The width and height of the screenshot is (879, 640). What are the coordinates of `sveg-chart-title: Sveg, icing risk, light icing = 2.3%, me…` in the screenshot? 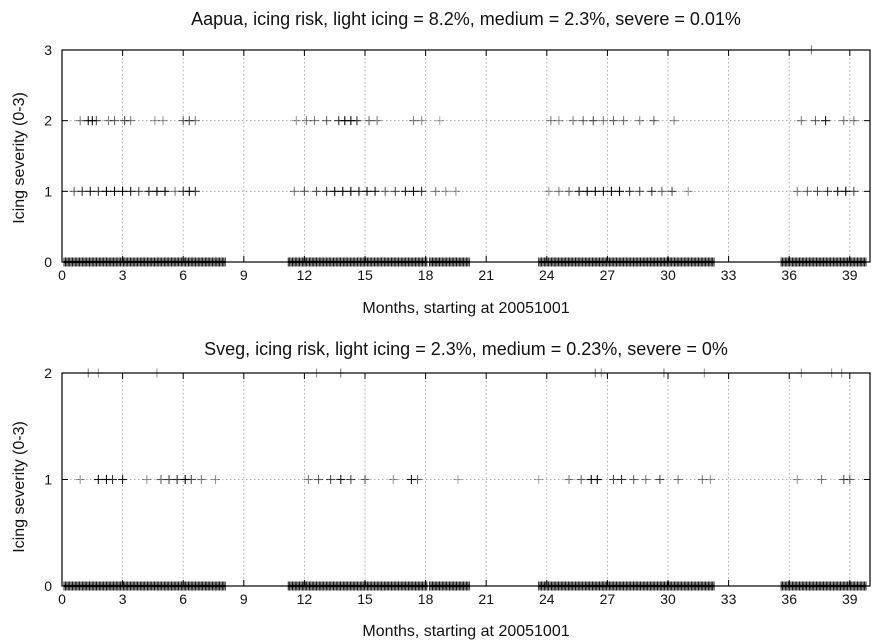 It's located at (466, 349).